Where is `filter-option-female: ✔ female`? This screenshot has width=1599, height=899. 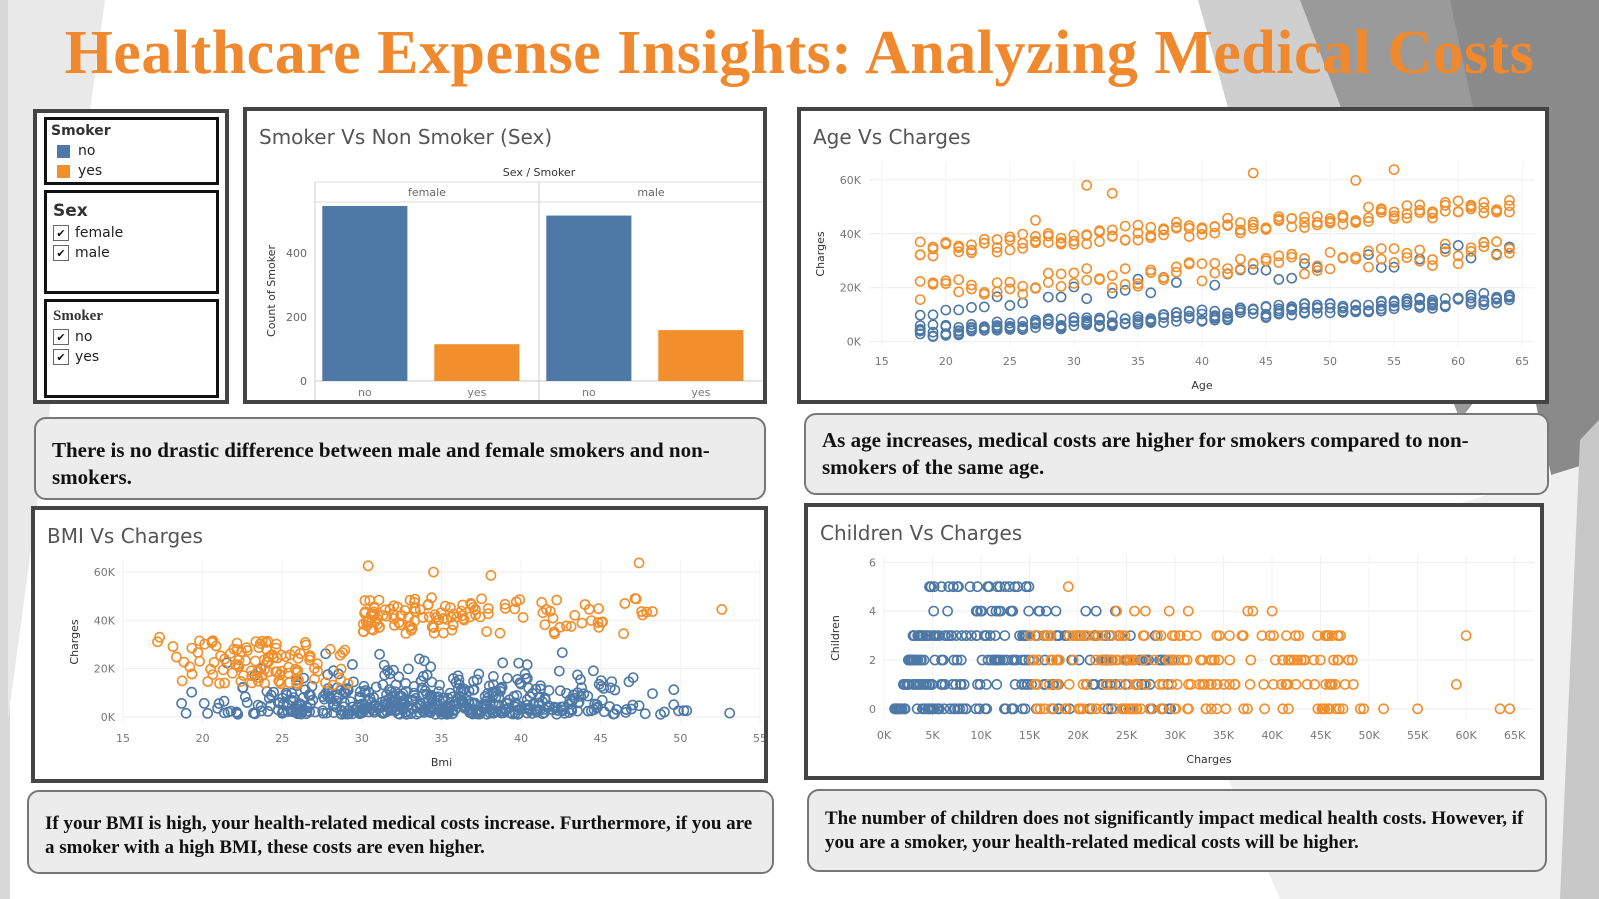 filter-option-female: ✔ female is located at coordinates (131, 233).